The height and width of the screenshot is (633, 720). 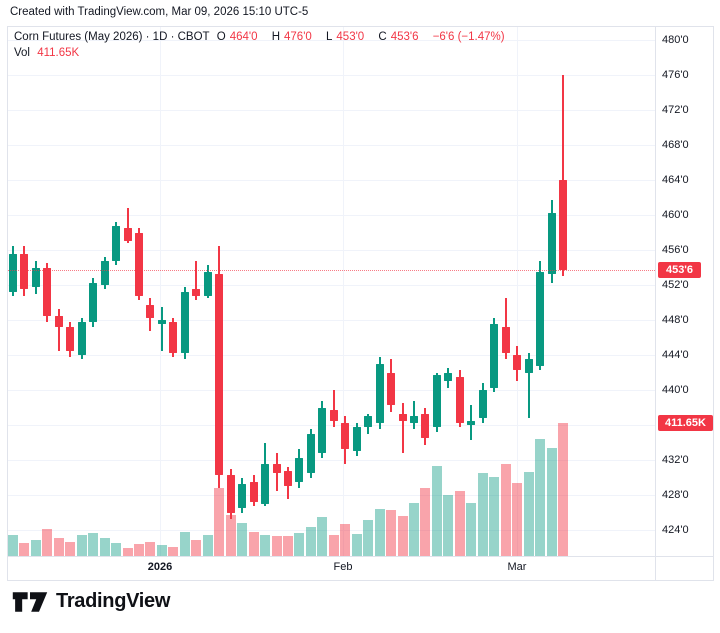 I want to click on price-axis-separator, so click(x=655, y=303).